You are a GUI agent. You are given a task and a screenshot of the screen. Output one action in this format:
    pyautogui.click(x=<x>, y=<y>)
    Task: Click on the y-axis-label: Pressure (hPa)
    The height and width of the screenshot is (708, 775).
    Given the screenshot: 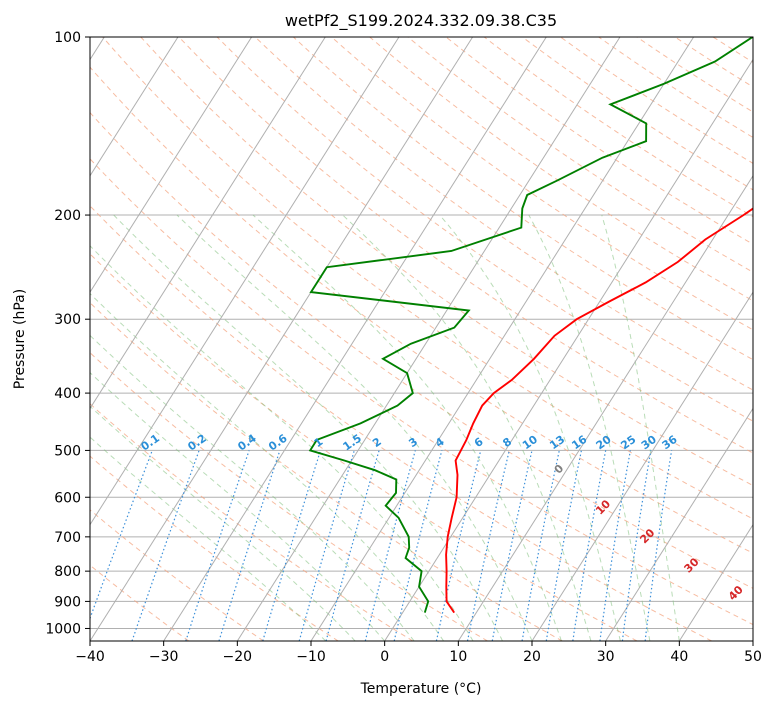 What is the action you would take?
    pyautogui.click(x=20, y=339)
    